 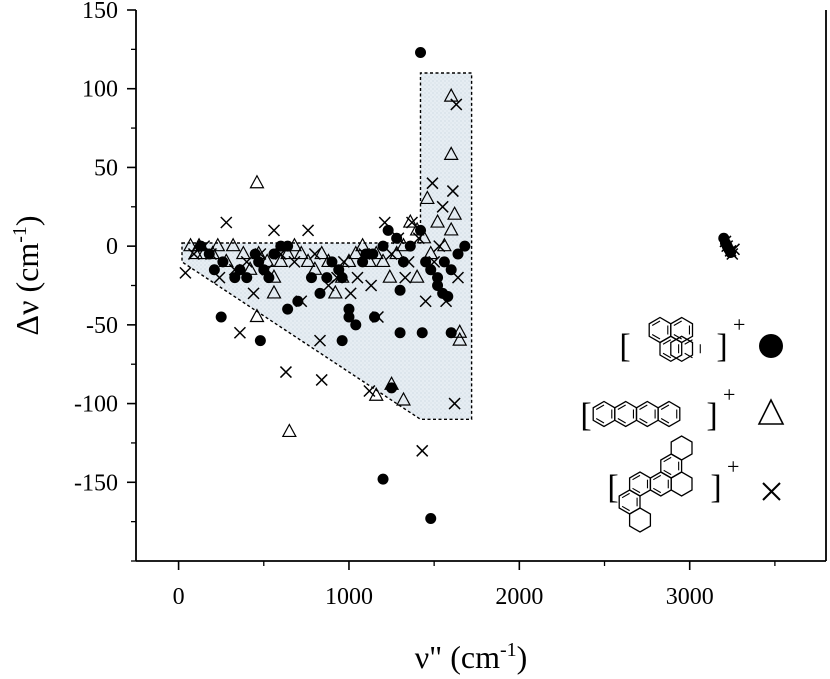 What do you see at coordinates (682, 408) in the screenshot?
I see `legend-entry-tetracene: []+` at bounding box center [682, 408].